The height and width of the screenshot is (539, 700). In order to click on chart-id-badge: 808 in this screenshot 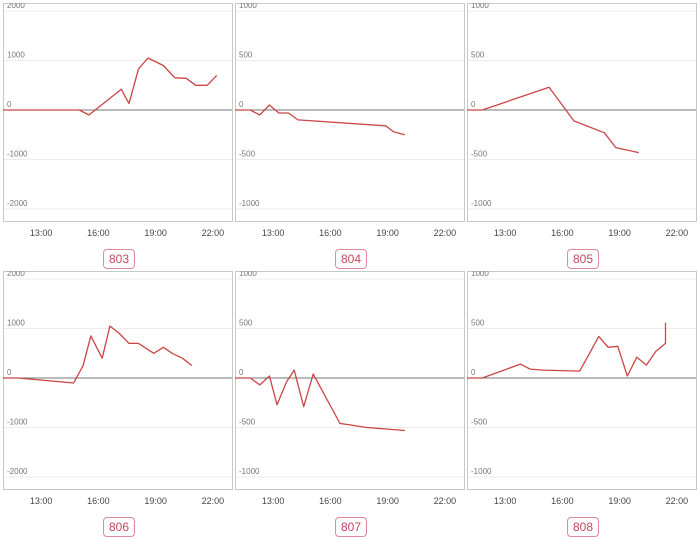, I will do `click(583, 527)`.